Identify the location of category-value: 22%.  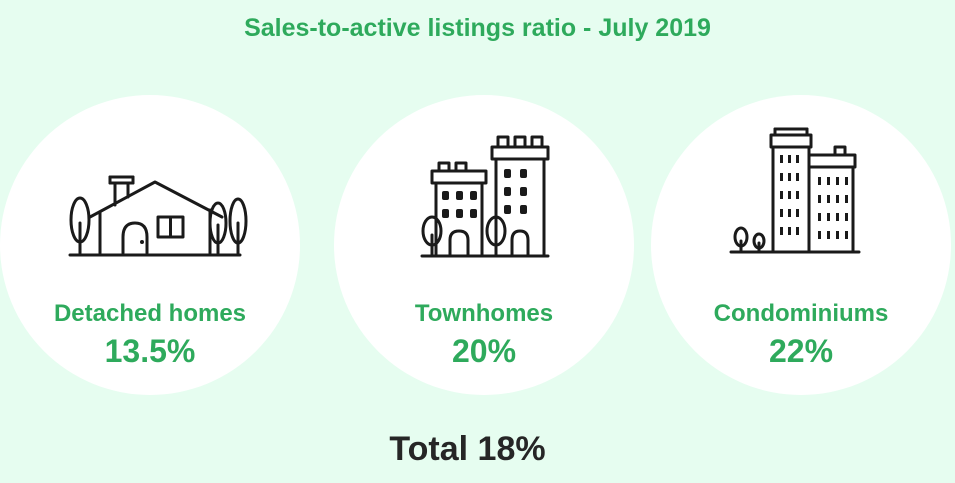
(801, 351).